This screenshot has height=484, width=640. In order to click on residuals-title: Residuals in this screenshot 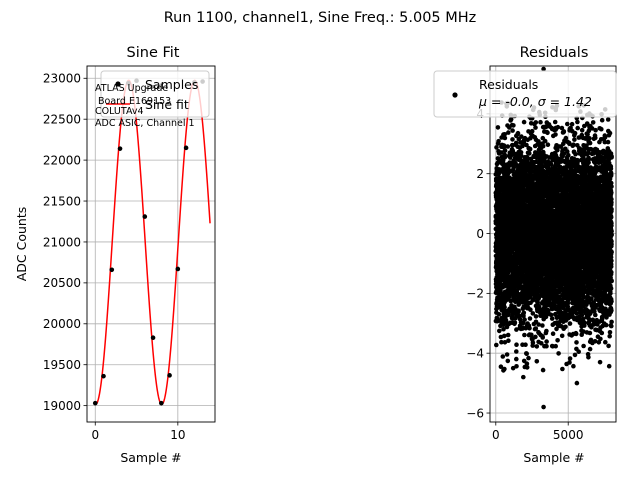, I will do `click(554, 53)`.